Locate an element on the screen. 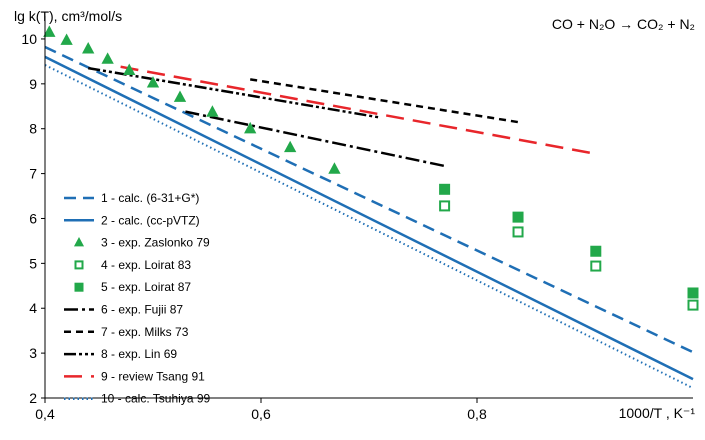  legend-label-10: 10 - calc. Tsuhiya 99 is located at coordinates (155, 399).